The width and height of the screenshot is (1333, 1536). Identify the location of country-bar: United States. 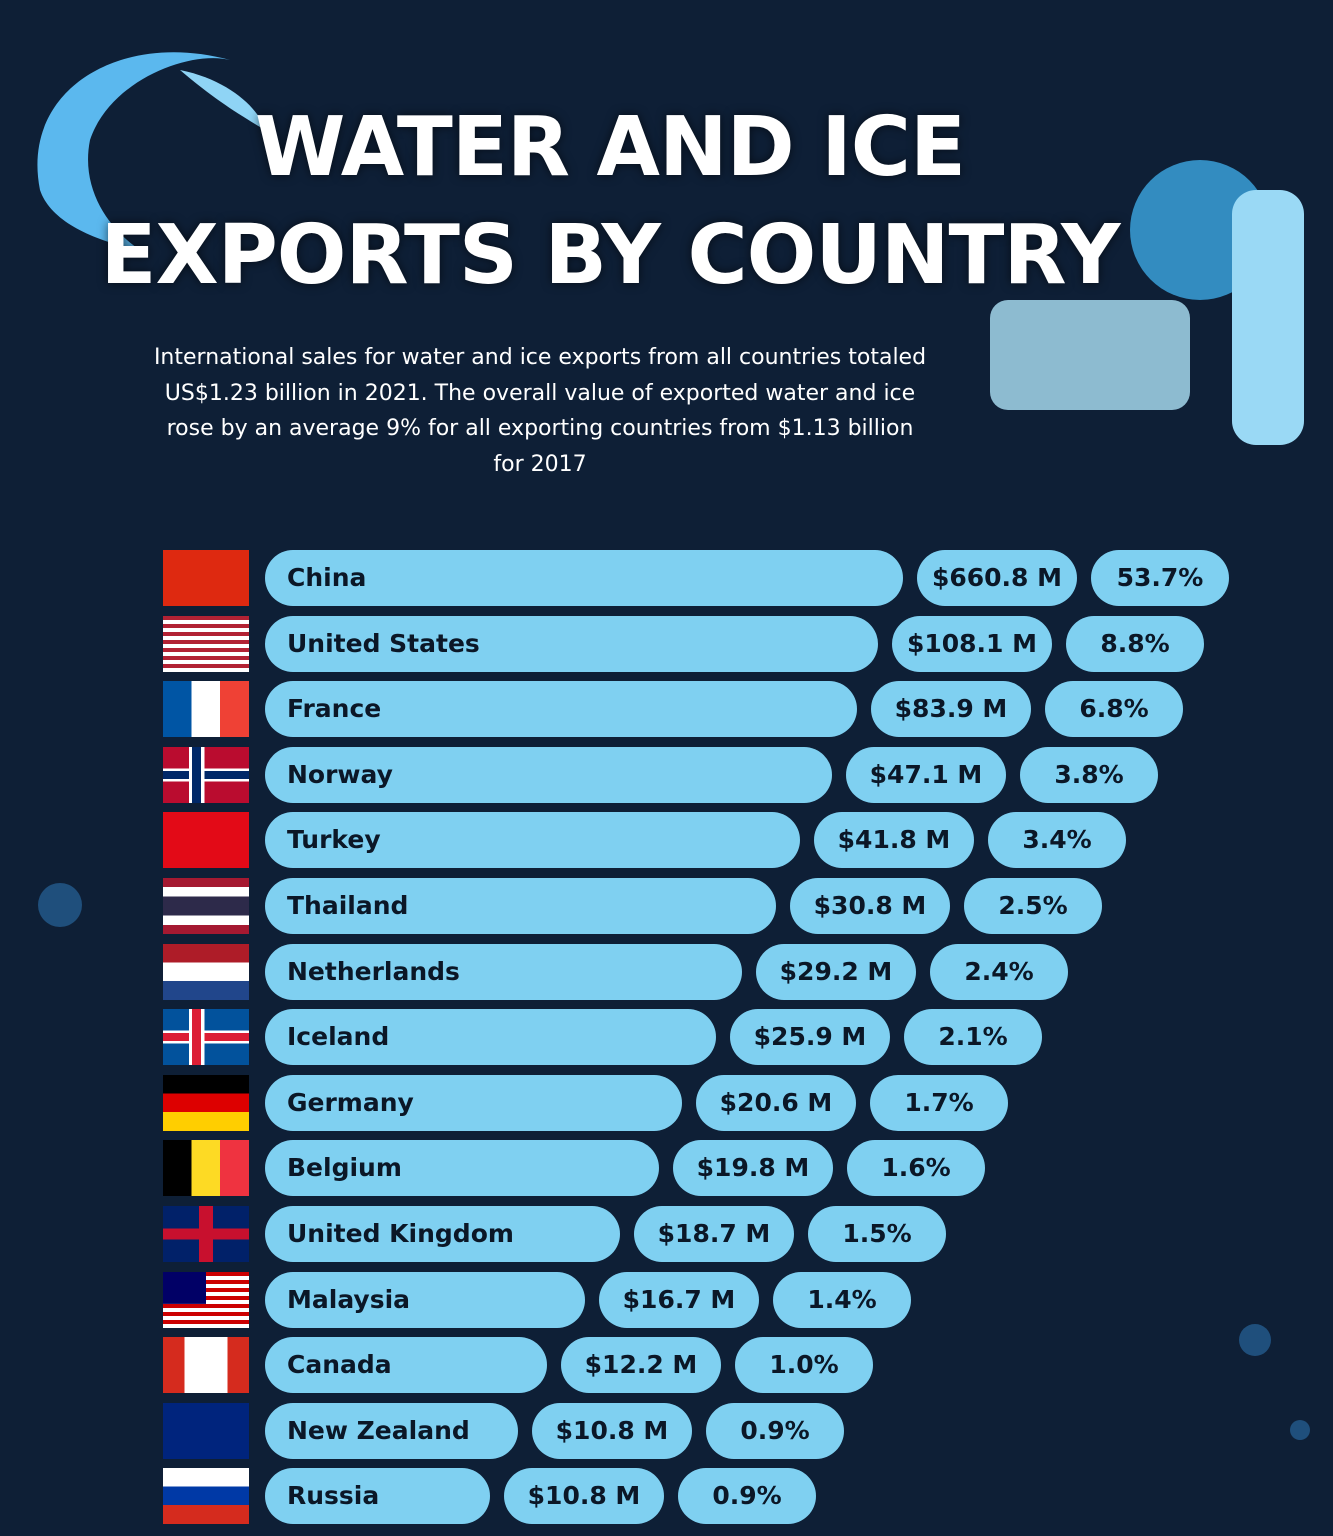
(571, 643).